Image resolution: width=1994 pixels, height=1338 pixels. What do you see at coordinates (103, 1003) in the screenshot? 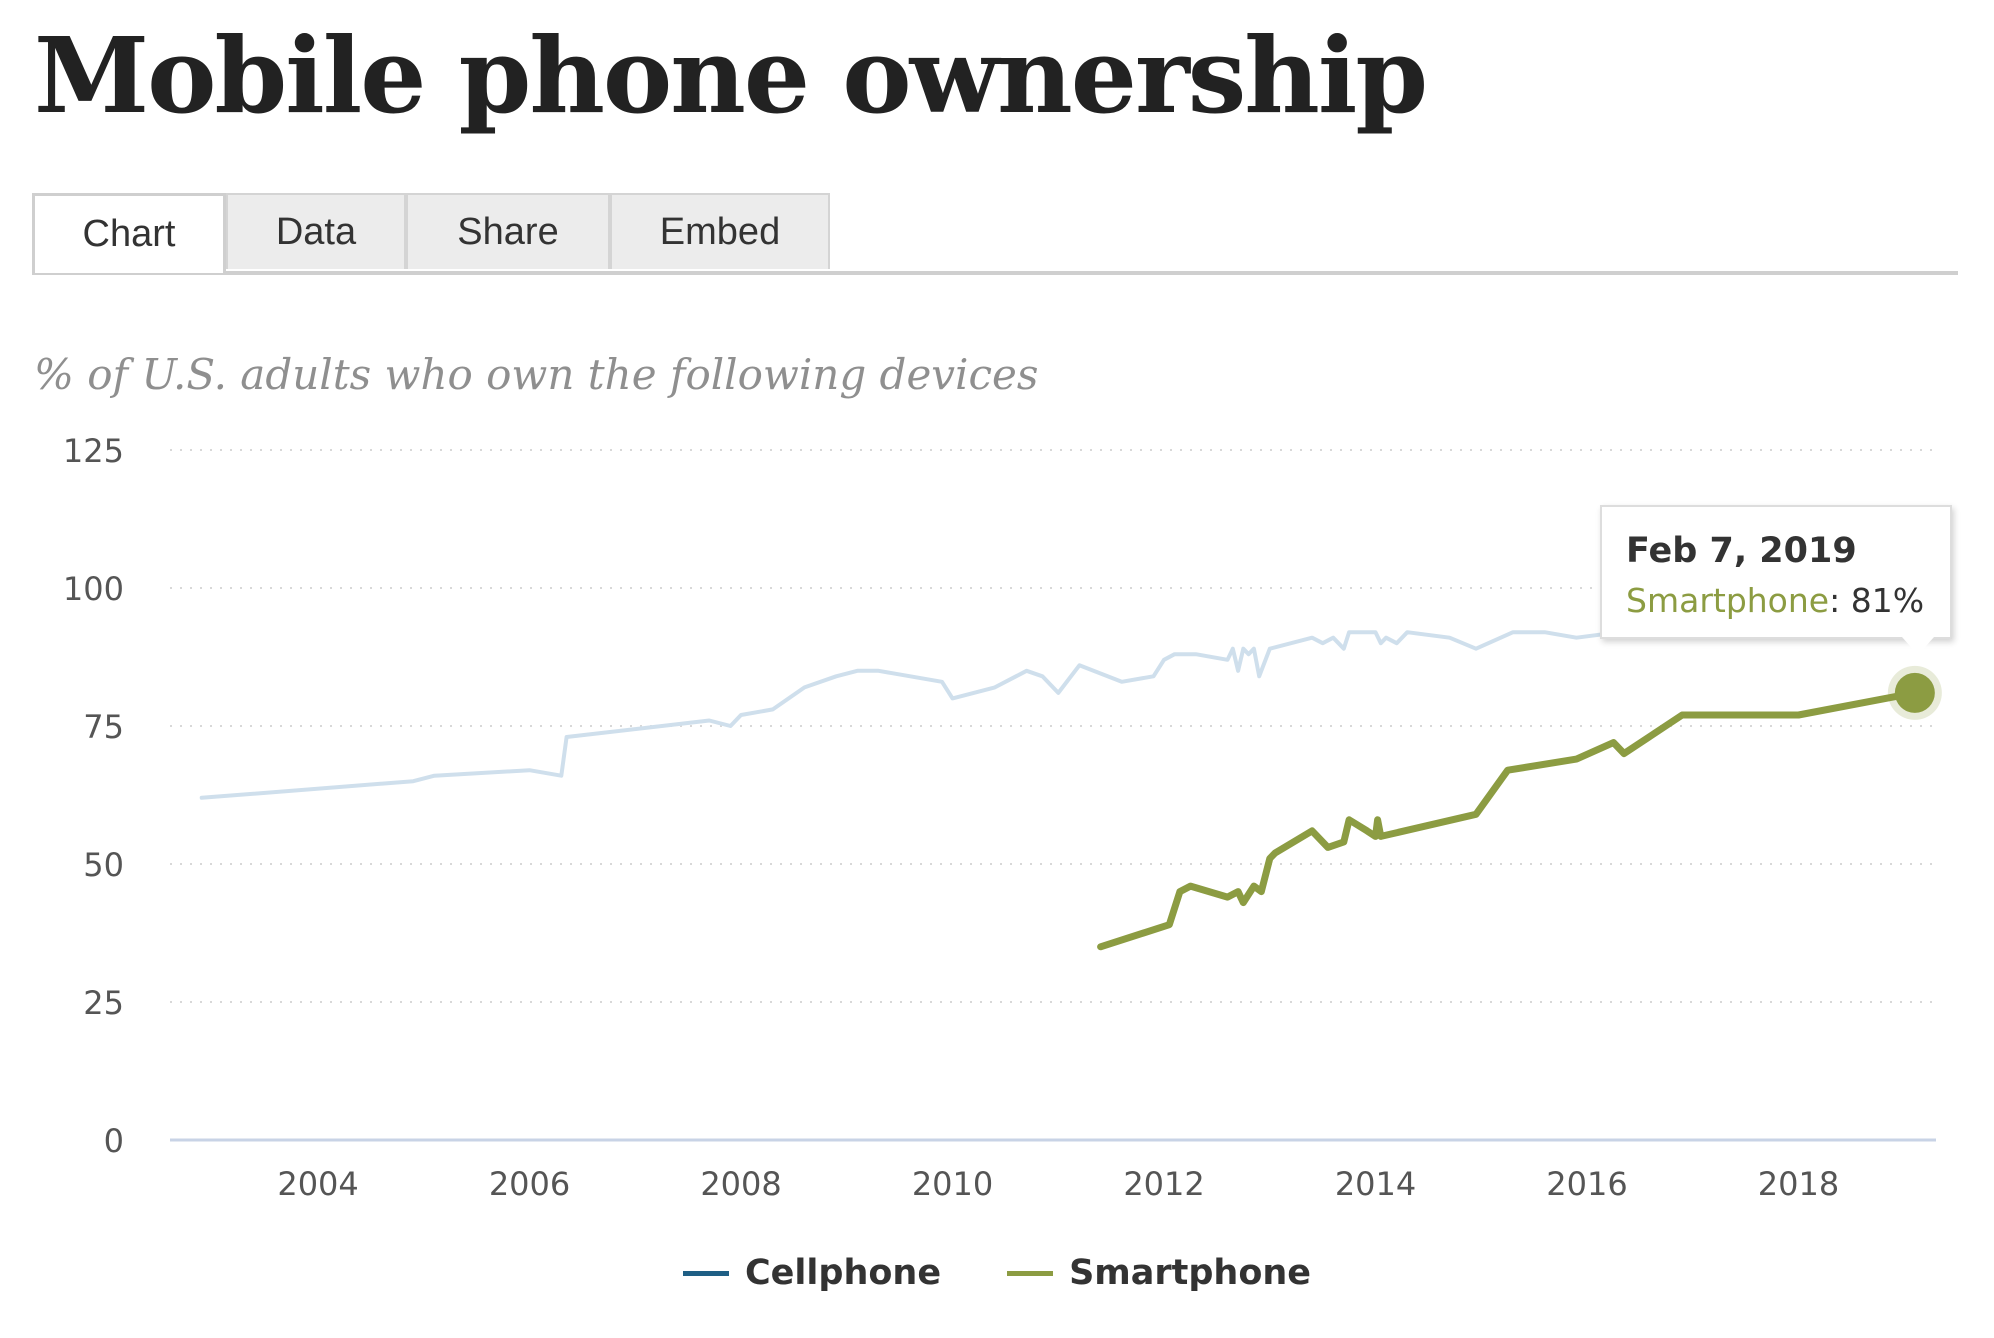
I see `y-tick-label-25: 25` at bounding box center [103, 1003].